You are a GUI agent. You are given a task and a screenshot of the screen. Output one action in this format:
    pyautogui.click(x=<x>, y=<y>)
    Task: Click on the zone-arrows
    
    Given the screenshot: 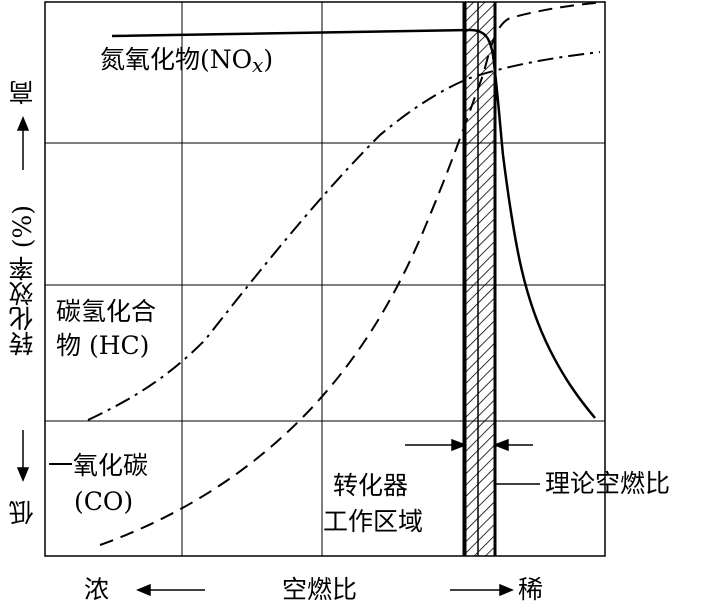 What is the action you would take?
    pyautogui.click(x=469, y=445)
    